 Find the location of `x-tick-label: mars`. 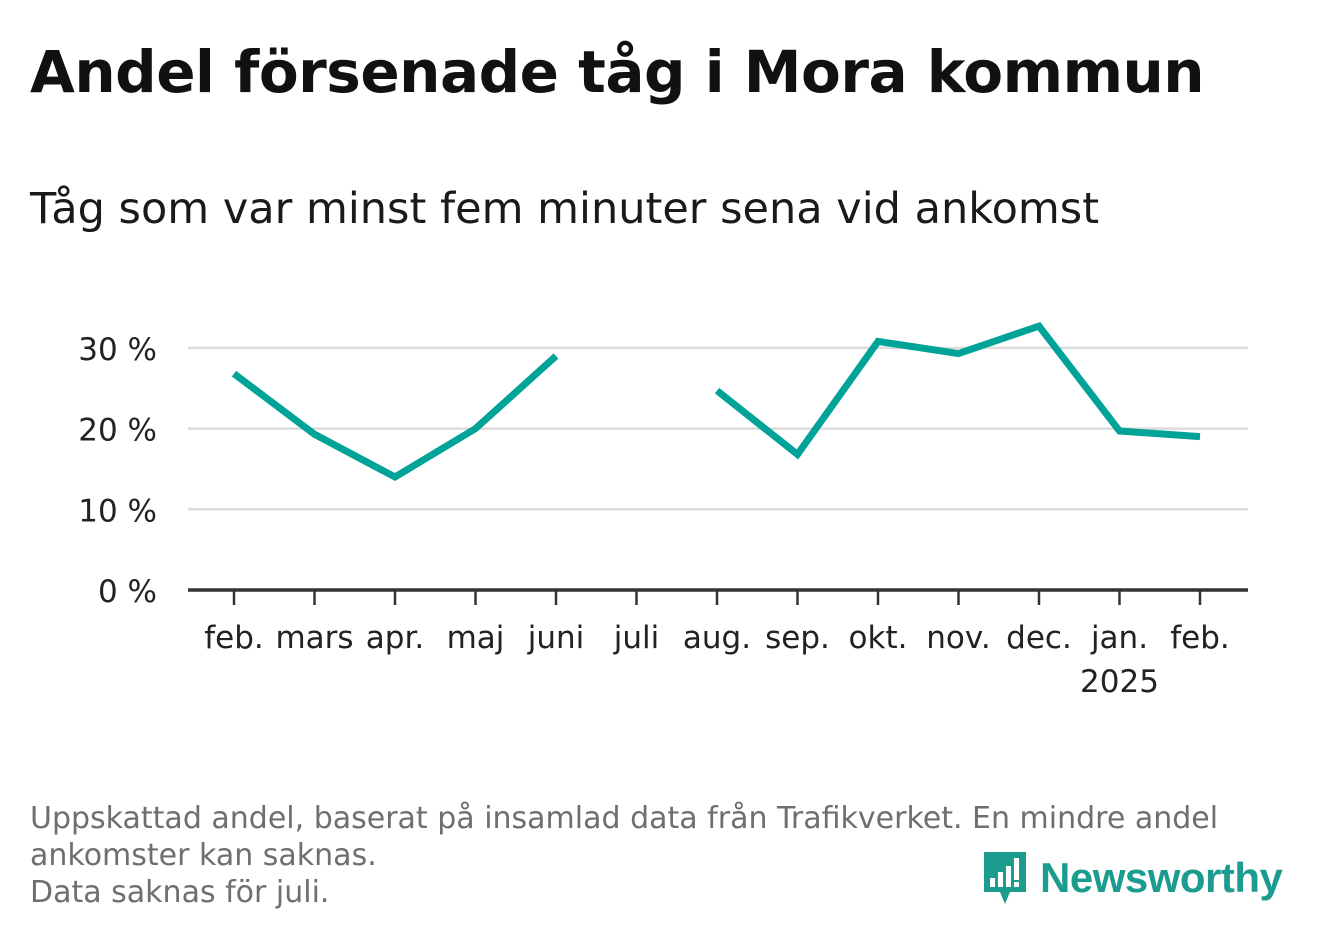

x-tick-label: mars is located at coordinates (314, 638).